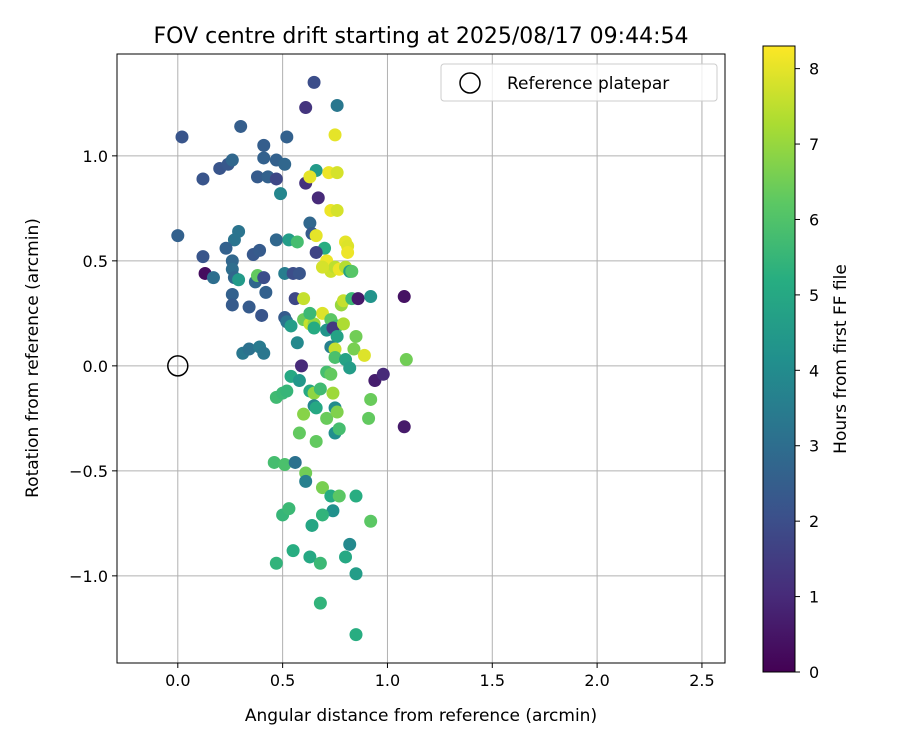 The width and height of the screenshot is (900, 750). Describe the element at coordinates (178, 366) in the screenshot. I see `reference-point` at that location.